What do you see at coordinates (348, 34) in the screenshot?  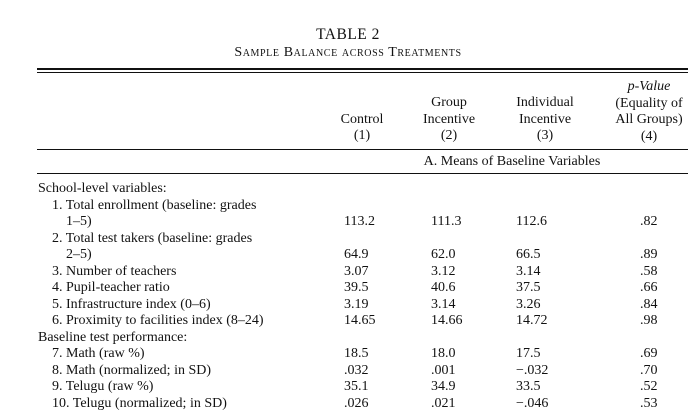 I see `table-title: TABLE 2` at bounding box center [348, 34].